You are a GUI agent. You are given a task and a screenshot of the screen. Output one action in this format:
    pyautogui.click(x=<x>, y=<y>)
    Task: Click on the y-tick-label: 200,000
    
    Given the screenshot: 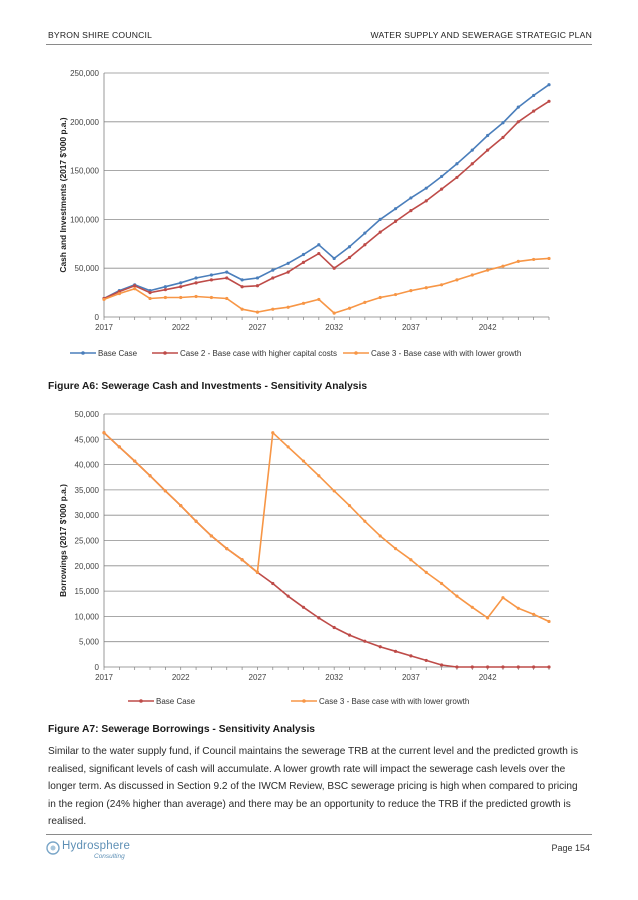 What is the action you would take?
    pyautogui.click(x=84, y=122)
    